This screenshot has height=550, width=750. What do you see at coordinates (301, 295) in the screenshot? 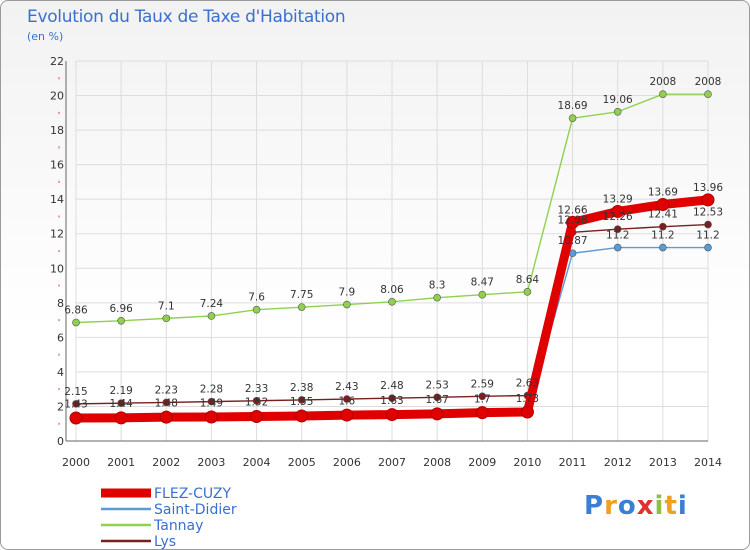
I see `data-label: 7.75` at bounding box center [301, 295].